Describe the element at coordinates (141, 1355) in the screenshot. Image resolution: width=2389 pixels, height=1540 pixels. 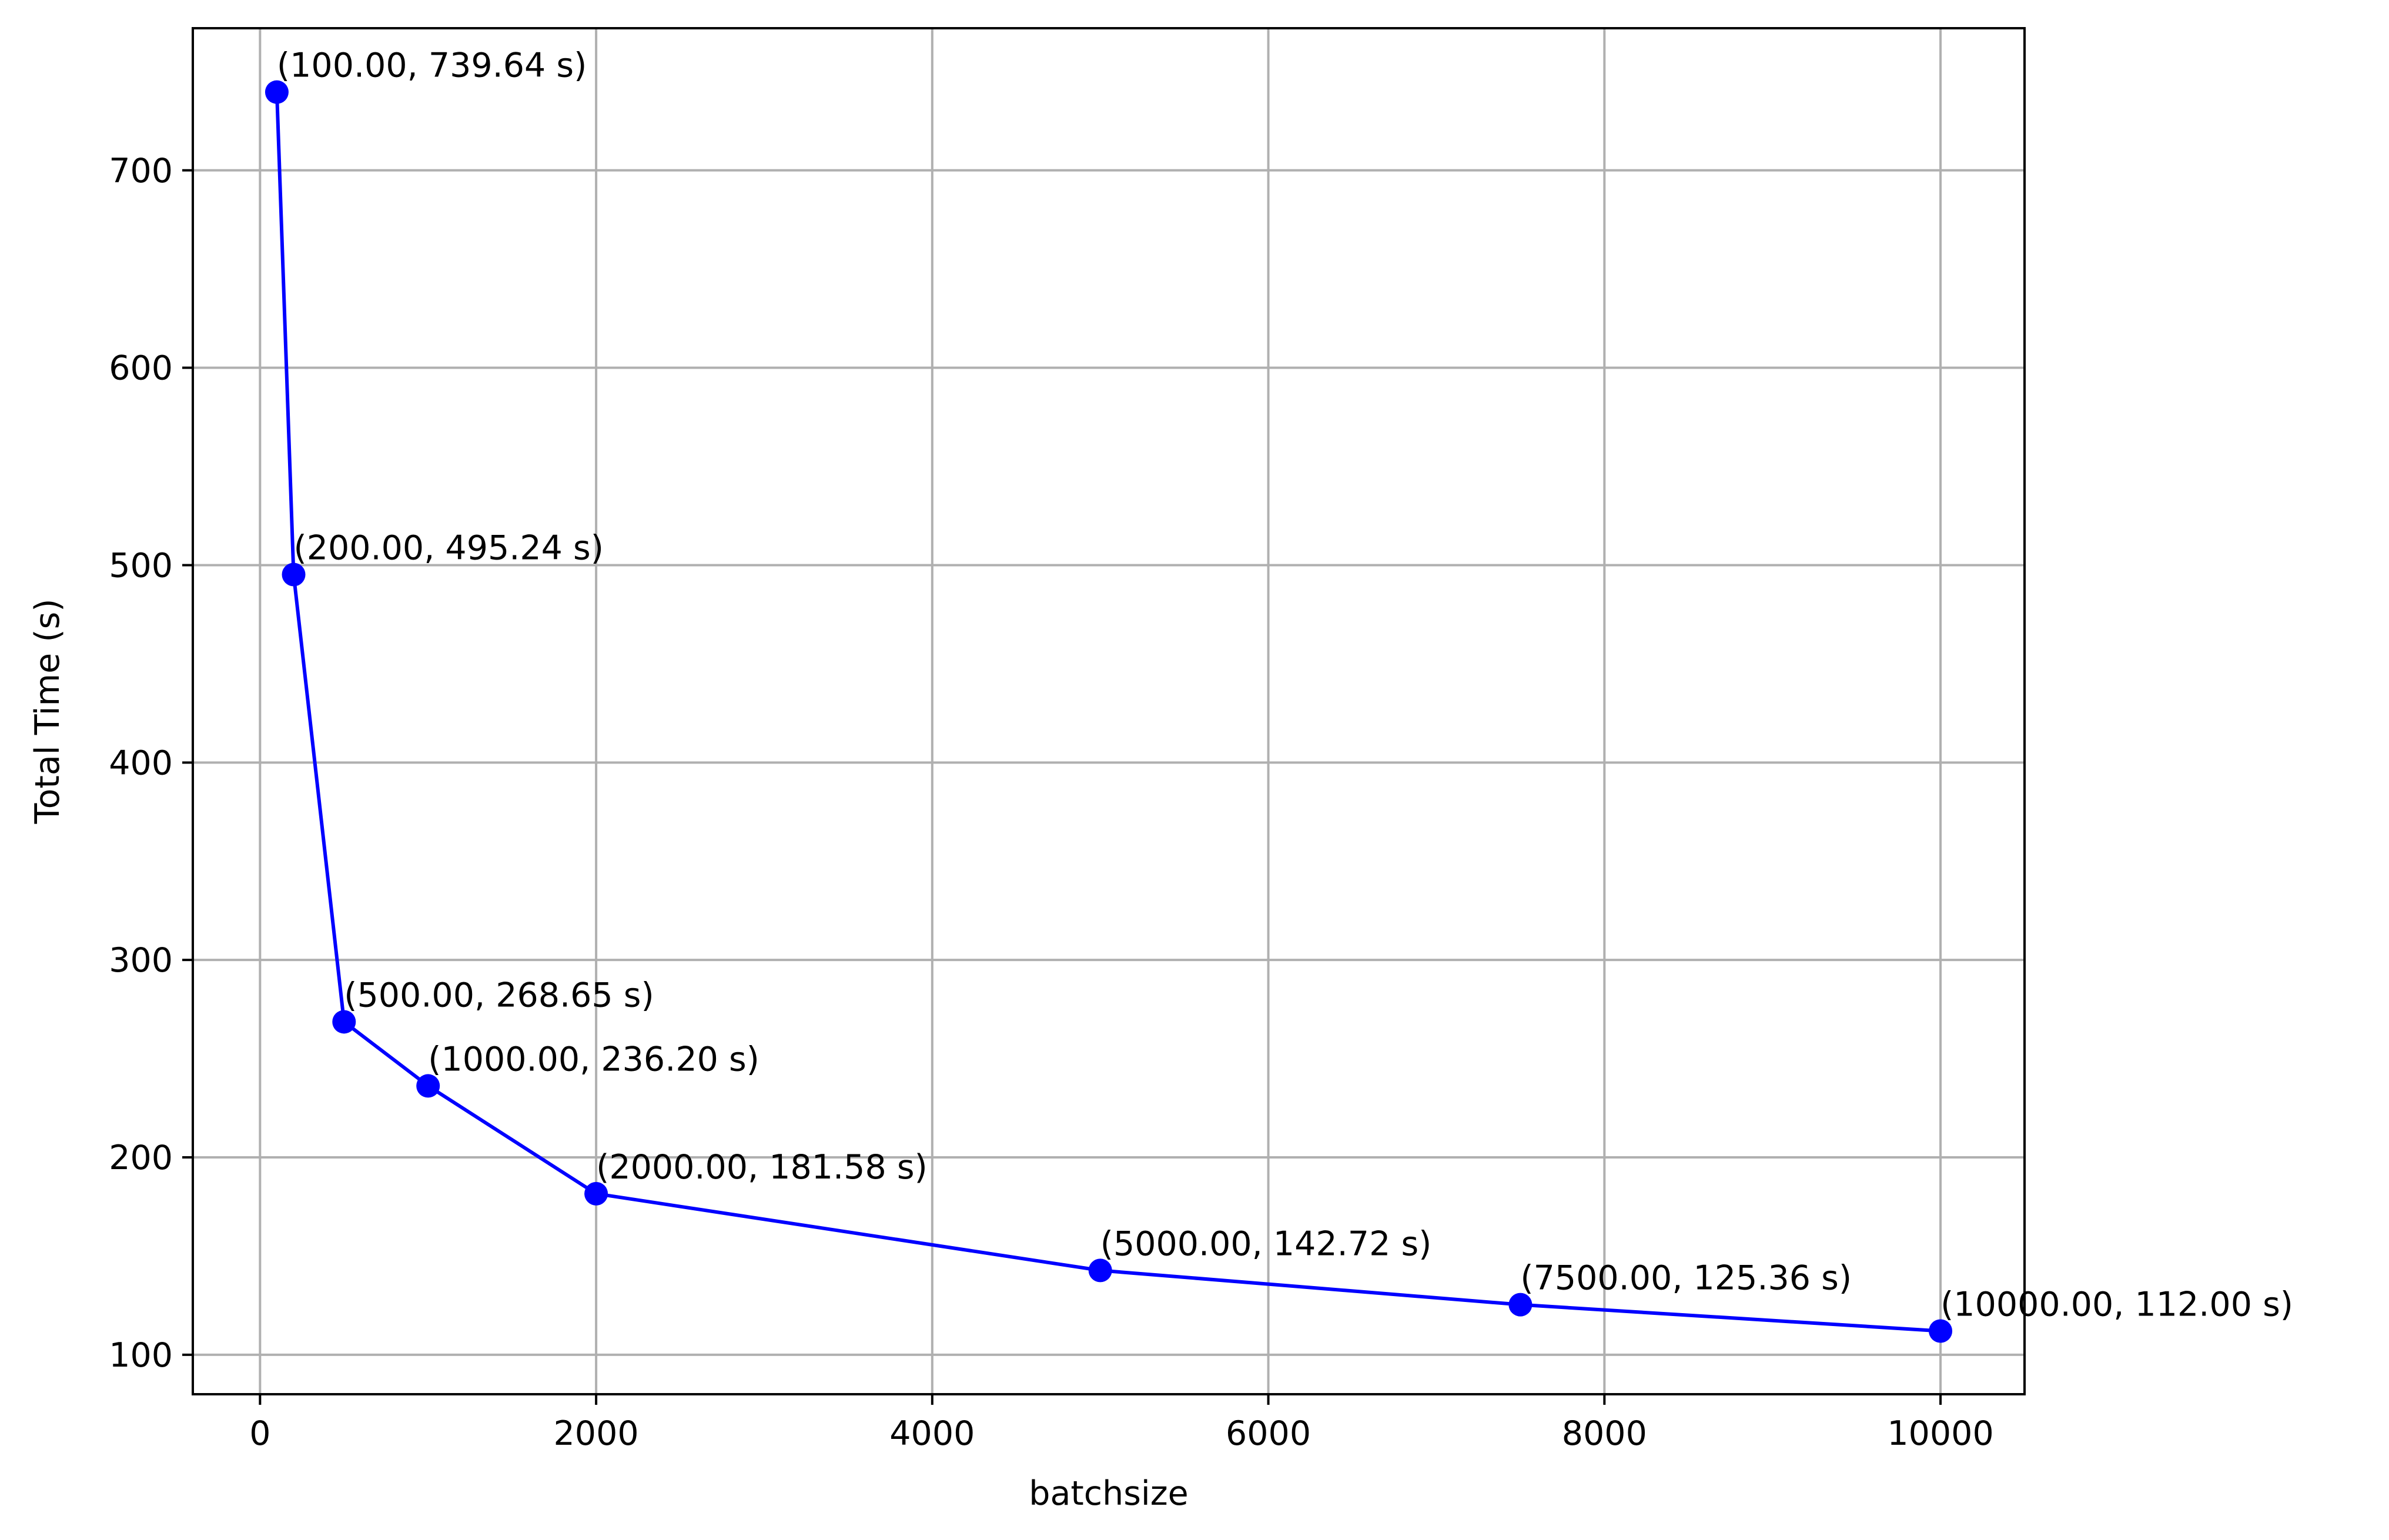
I see `y-tick-label: 100` at that location.